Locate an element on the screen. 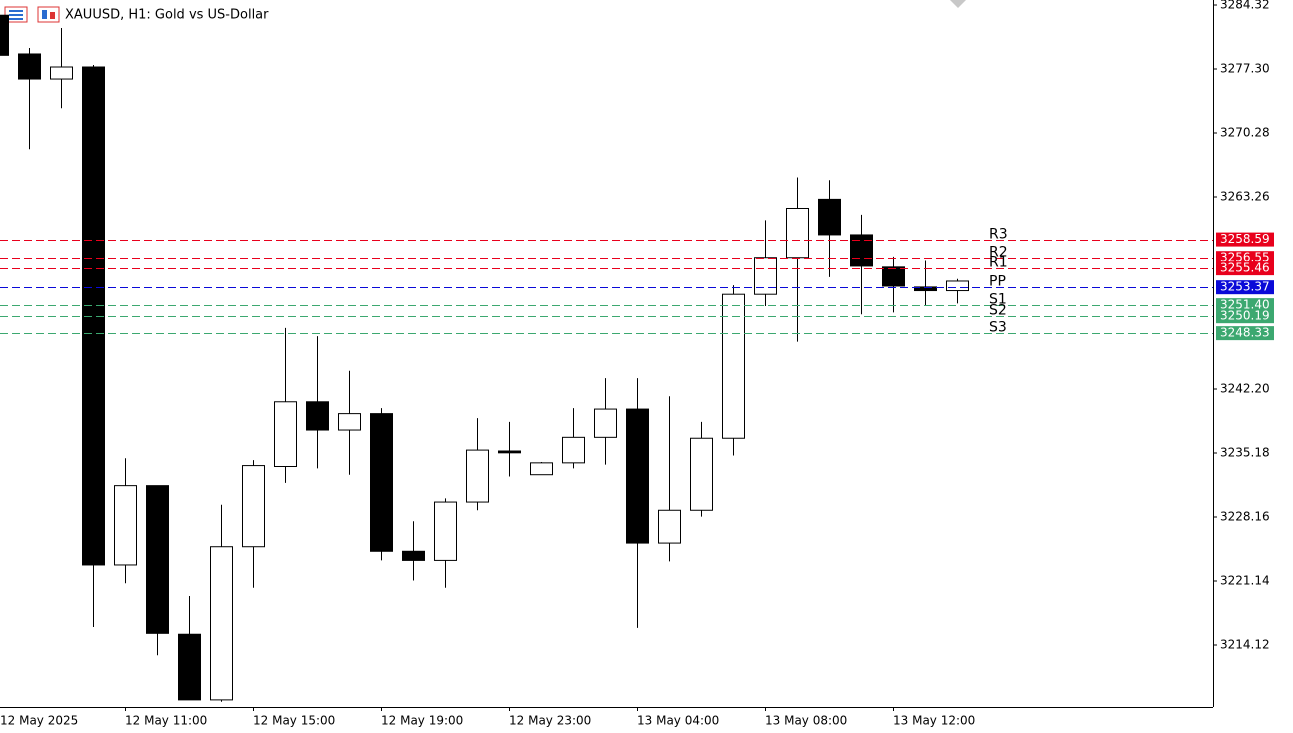 Image resolution: width=1293 pixels, height=733 pixels. price-label: 3253.37 is located at coordinates (1245, 287).